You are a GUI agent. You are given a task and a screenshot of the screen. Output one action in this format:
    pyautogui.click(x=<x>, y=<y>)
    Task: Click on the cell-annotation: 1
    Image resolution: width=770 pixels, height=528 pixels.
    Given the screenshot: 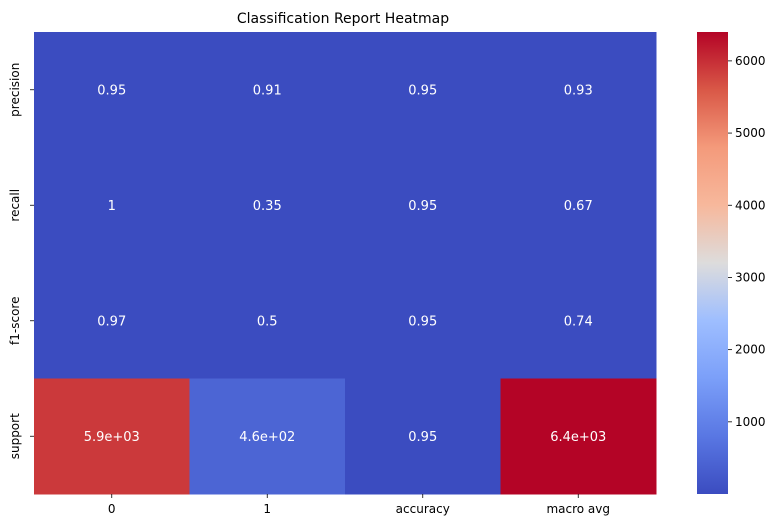 What is the action you would take?
    pyautogui.click(x=112, y=206)
    